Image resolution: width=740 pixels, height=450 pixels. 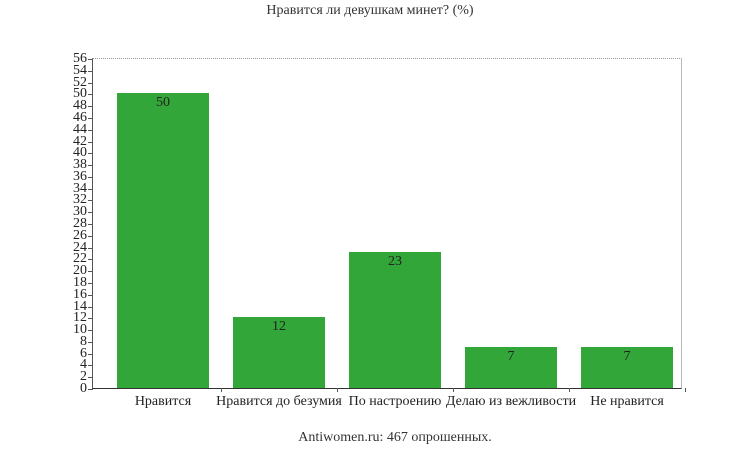 I want to click on chart-title: Нравится ли девушкам минет? (%), so click(x=370, y=10).